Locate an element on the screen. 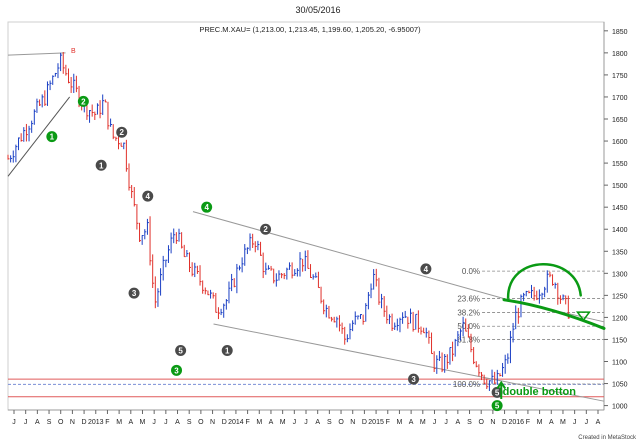 The image size is (640, 444). green-up-arrow-head is located at coordinates (501, 385).